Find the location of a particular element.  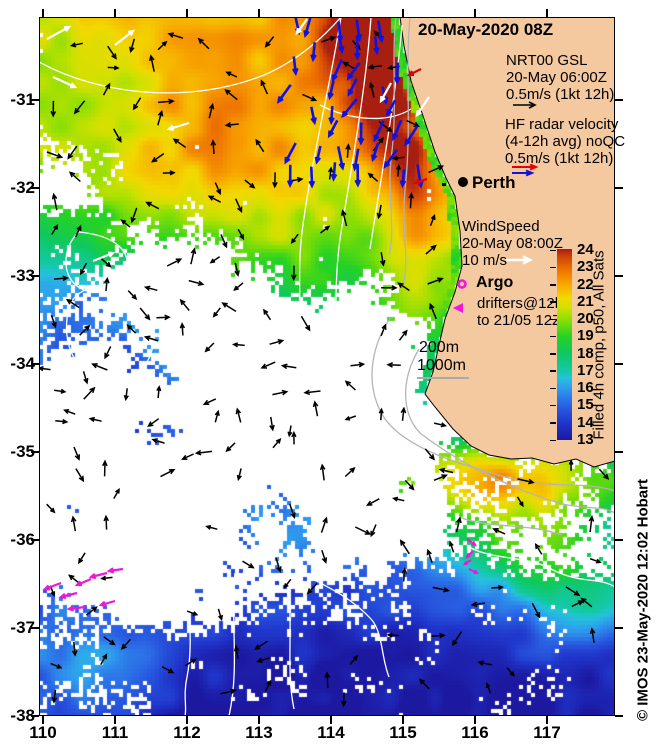

hf-legend-line3: 0.5m/s (1kt 12h) is located at coordinates (559, 158).